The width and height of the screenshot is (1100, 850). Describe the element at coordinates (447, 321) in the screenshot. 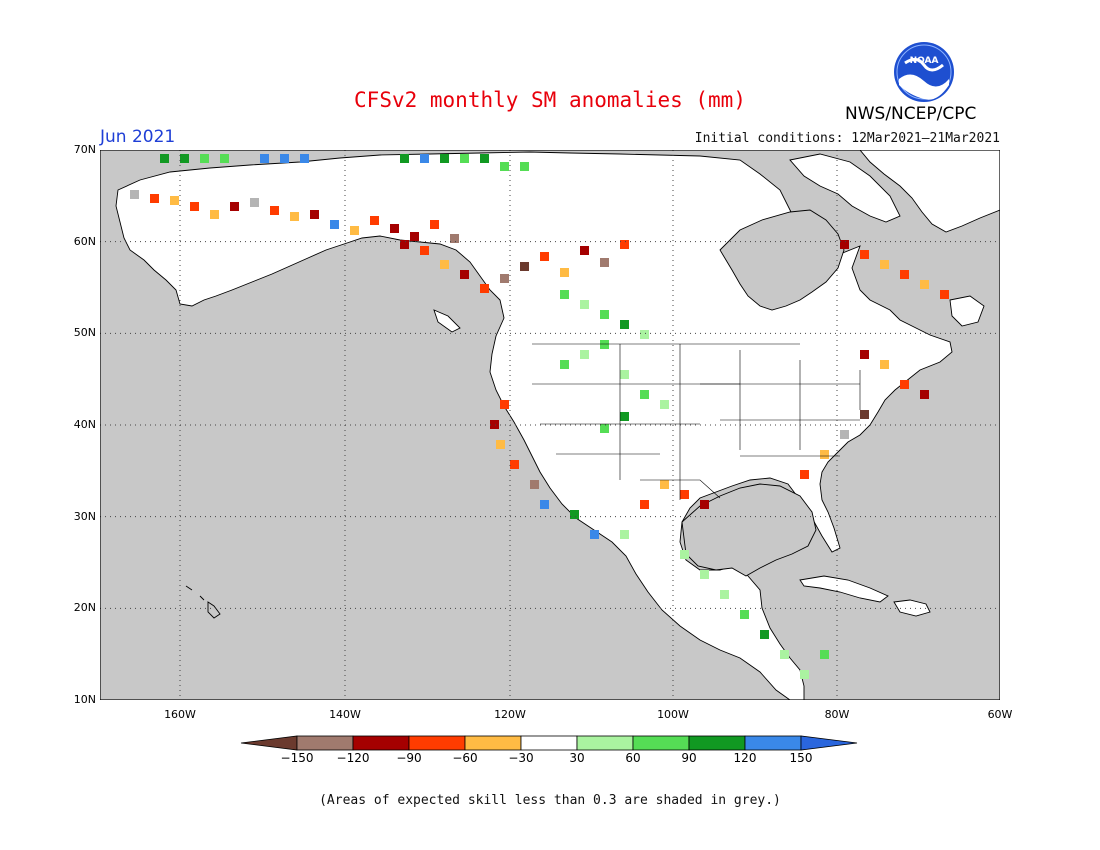

I see `vancouver-island` at that location.